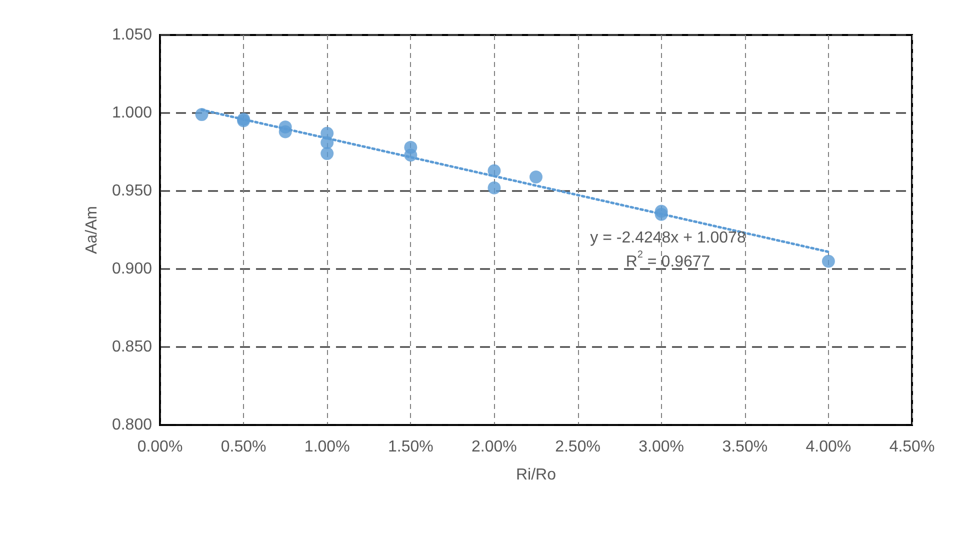  Describe the element at coordinates (132, 35) in the screenshot. I see `y-tick-label: 1.050` at that location.